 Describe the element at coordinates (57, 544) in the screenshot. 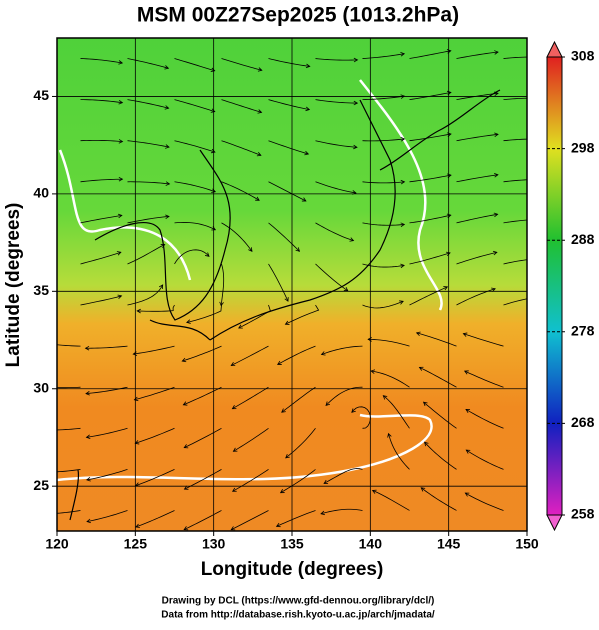

I see `x-tick-label: 120` at that location.